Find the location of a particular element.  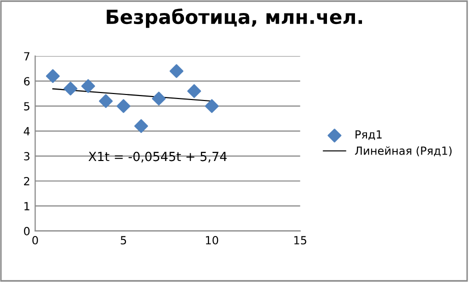

chart-title: Безработица, млн.чел. is located at coordinates (234, 18).